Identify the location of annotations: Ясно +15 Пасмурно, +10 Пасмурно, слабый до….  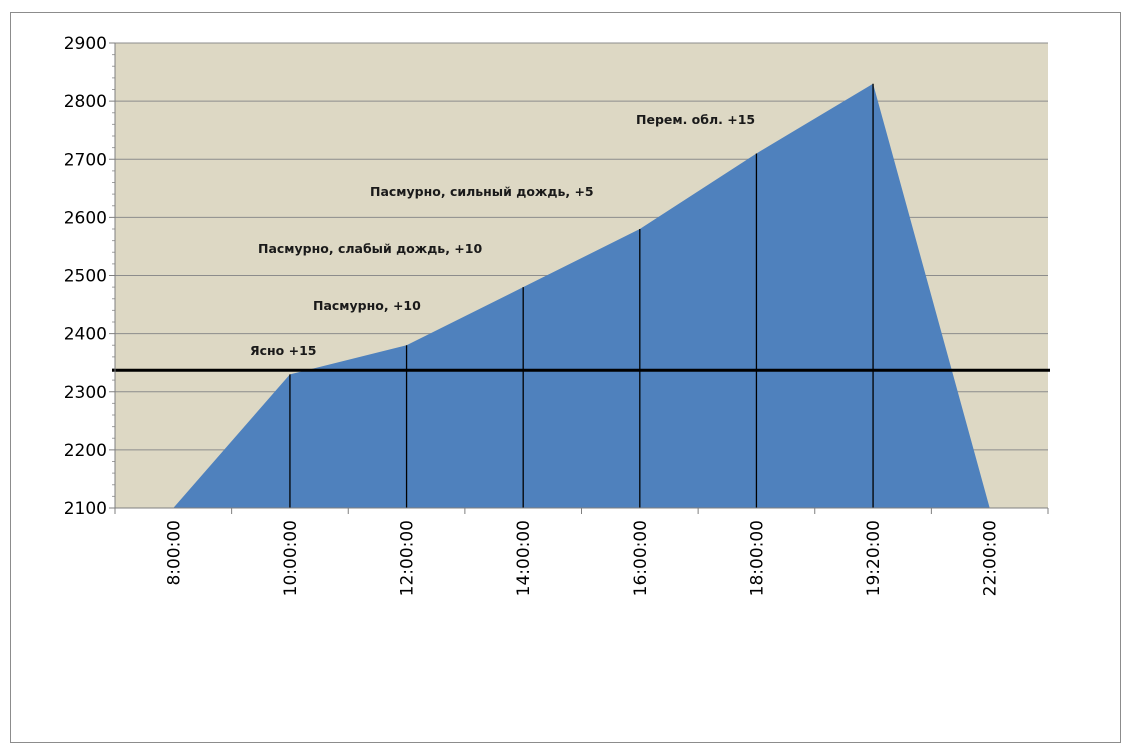
(502, 235).